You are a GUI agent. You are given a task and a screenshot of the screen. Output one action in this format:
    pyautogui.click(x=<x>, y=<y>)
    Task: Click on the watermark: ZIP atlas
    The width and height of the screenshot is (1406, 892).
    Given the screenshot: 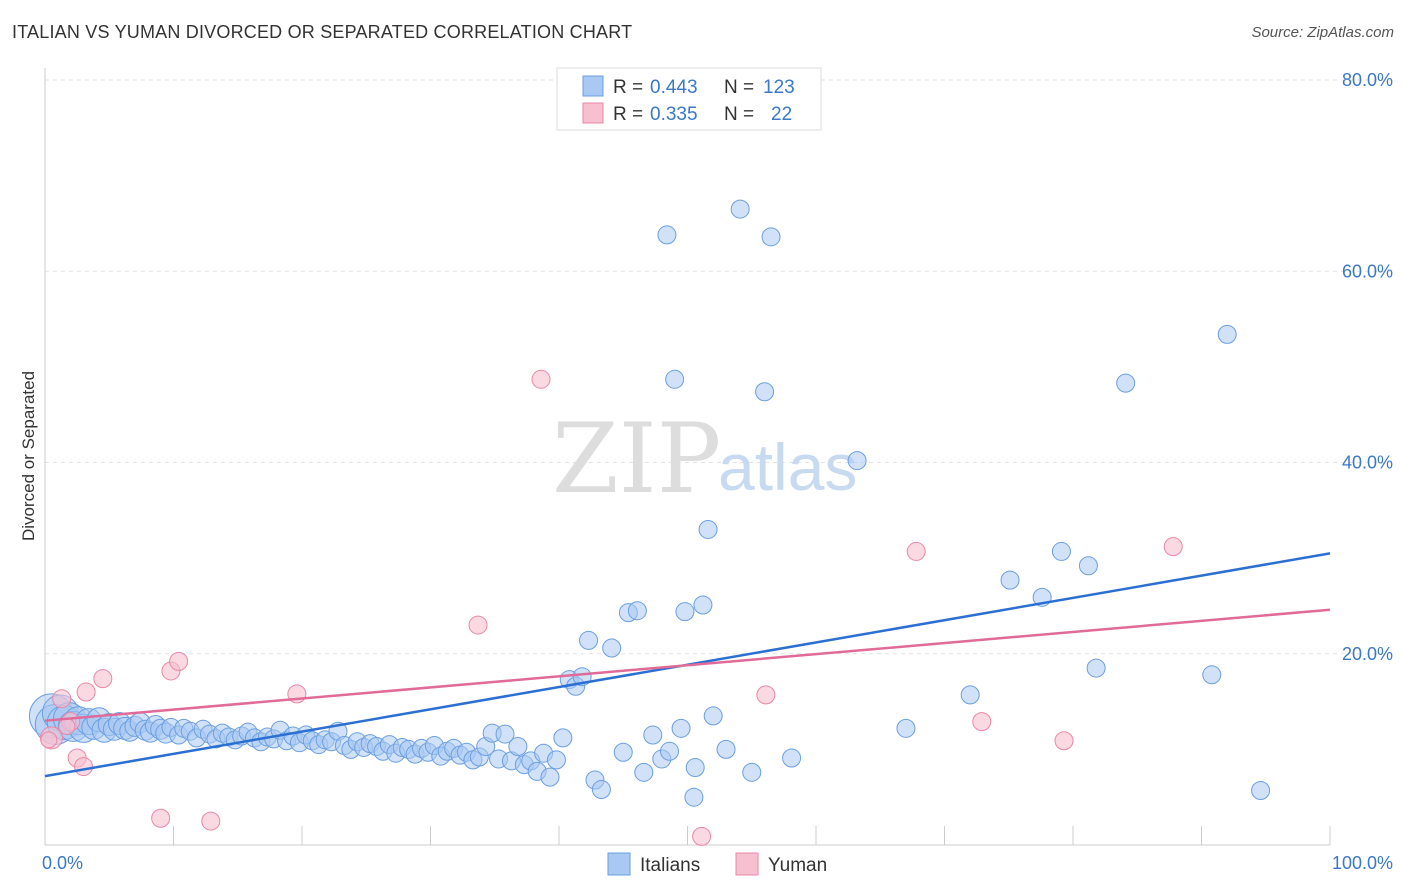 What is the action you would take?
    pyautogui.click(x=704, y=459)
    